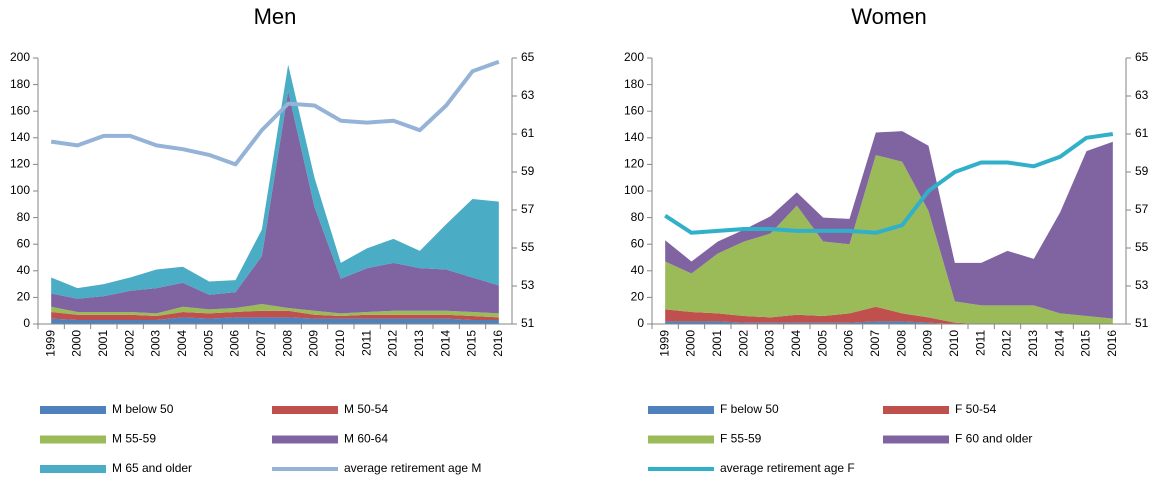  What do you see at coordinates (888, 16) in the screenshot?
I see `chart-title: Women` at bounding box center [888, 16].